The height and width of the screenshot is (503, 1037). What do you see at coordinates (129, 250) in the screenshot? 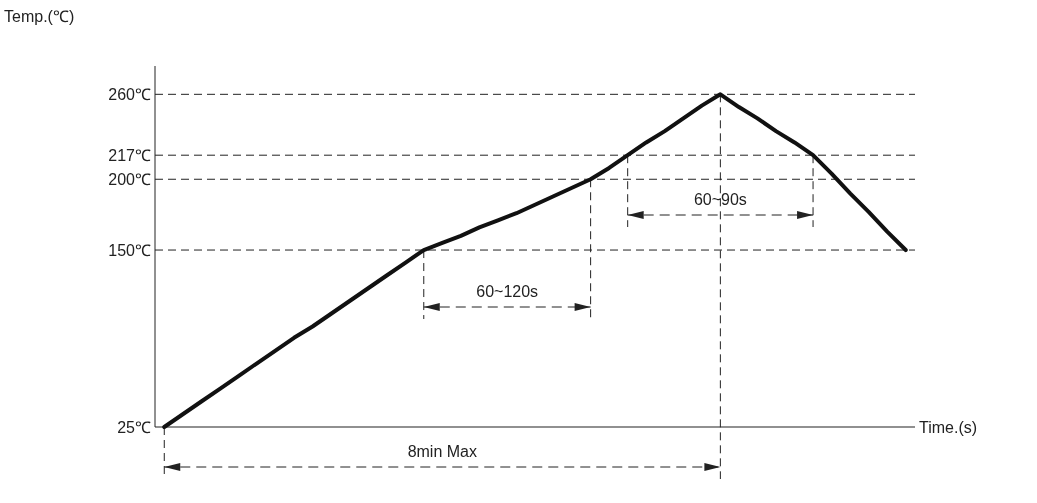
I see `y-tick-label: 150℃` at bounding box center [129, 250].